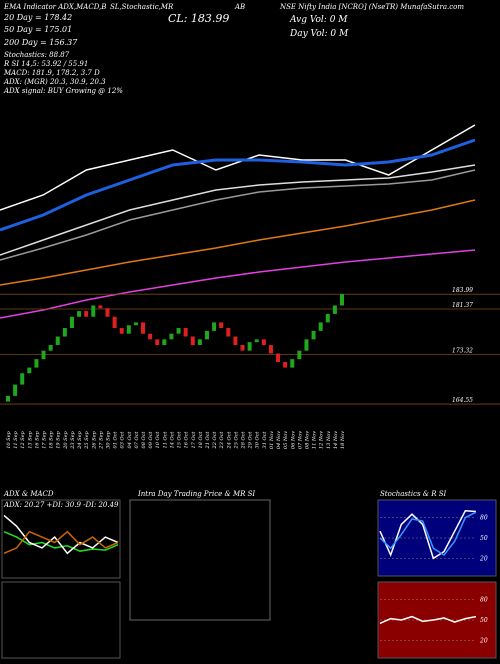 Image resolution: width=500 pixels, height=664 pixels. I want to click on x-tick-label: 16 Sep, so click(37, 439).